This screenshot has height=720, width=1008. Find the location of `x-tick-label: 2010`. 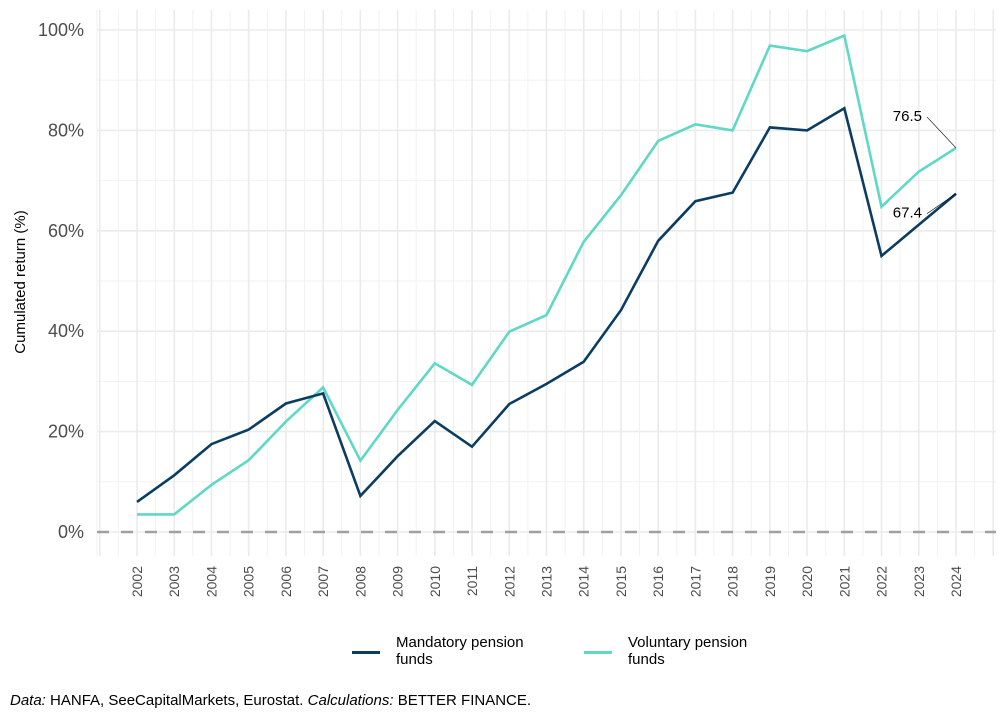

x-tick-label: 2010 is located at coordinates (435, 581).